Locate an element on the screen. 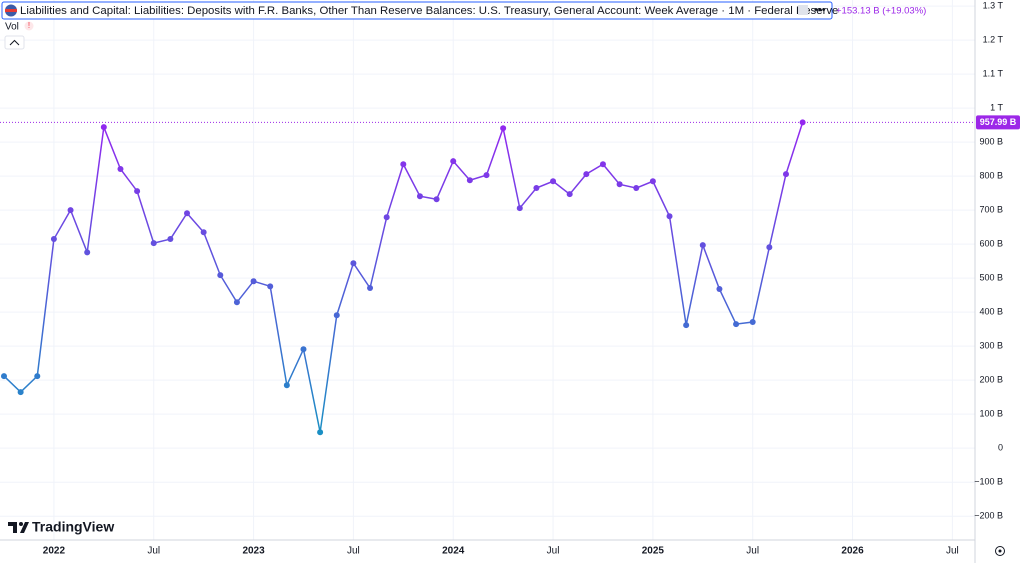 Image resolution: width=1024 pixels, height=563 pixels. y-tick-label: 300 B is located at coordinates (991, 346).